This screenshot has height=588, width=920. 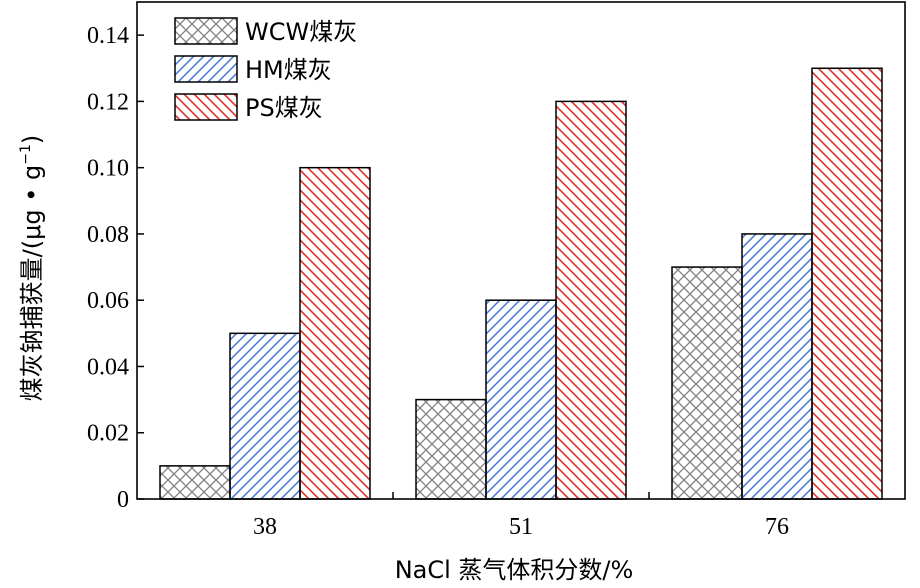 What do you see at coordinates (206, 31) in the screenshot?
I see `legend-swatch-wcw` at bounding box center [206, 31].